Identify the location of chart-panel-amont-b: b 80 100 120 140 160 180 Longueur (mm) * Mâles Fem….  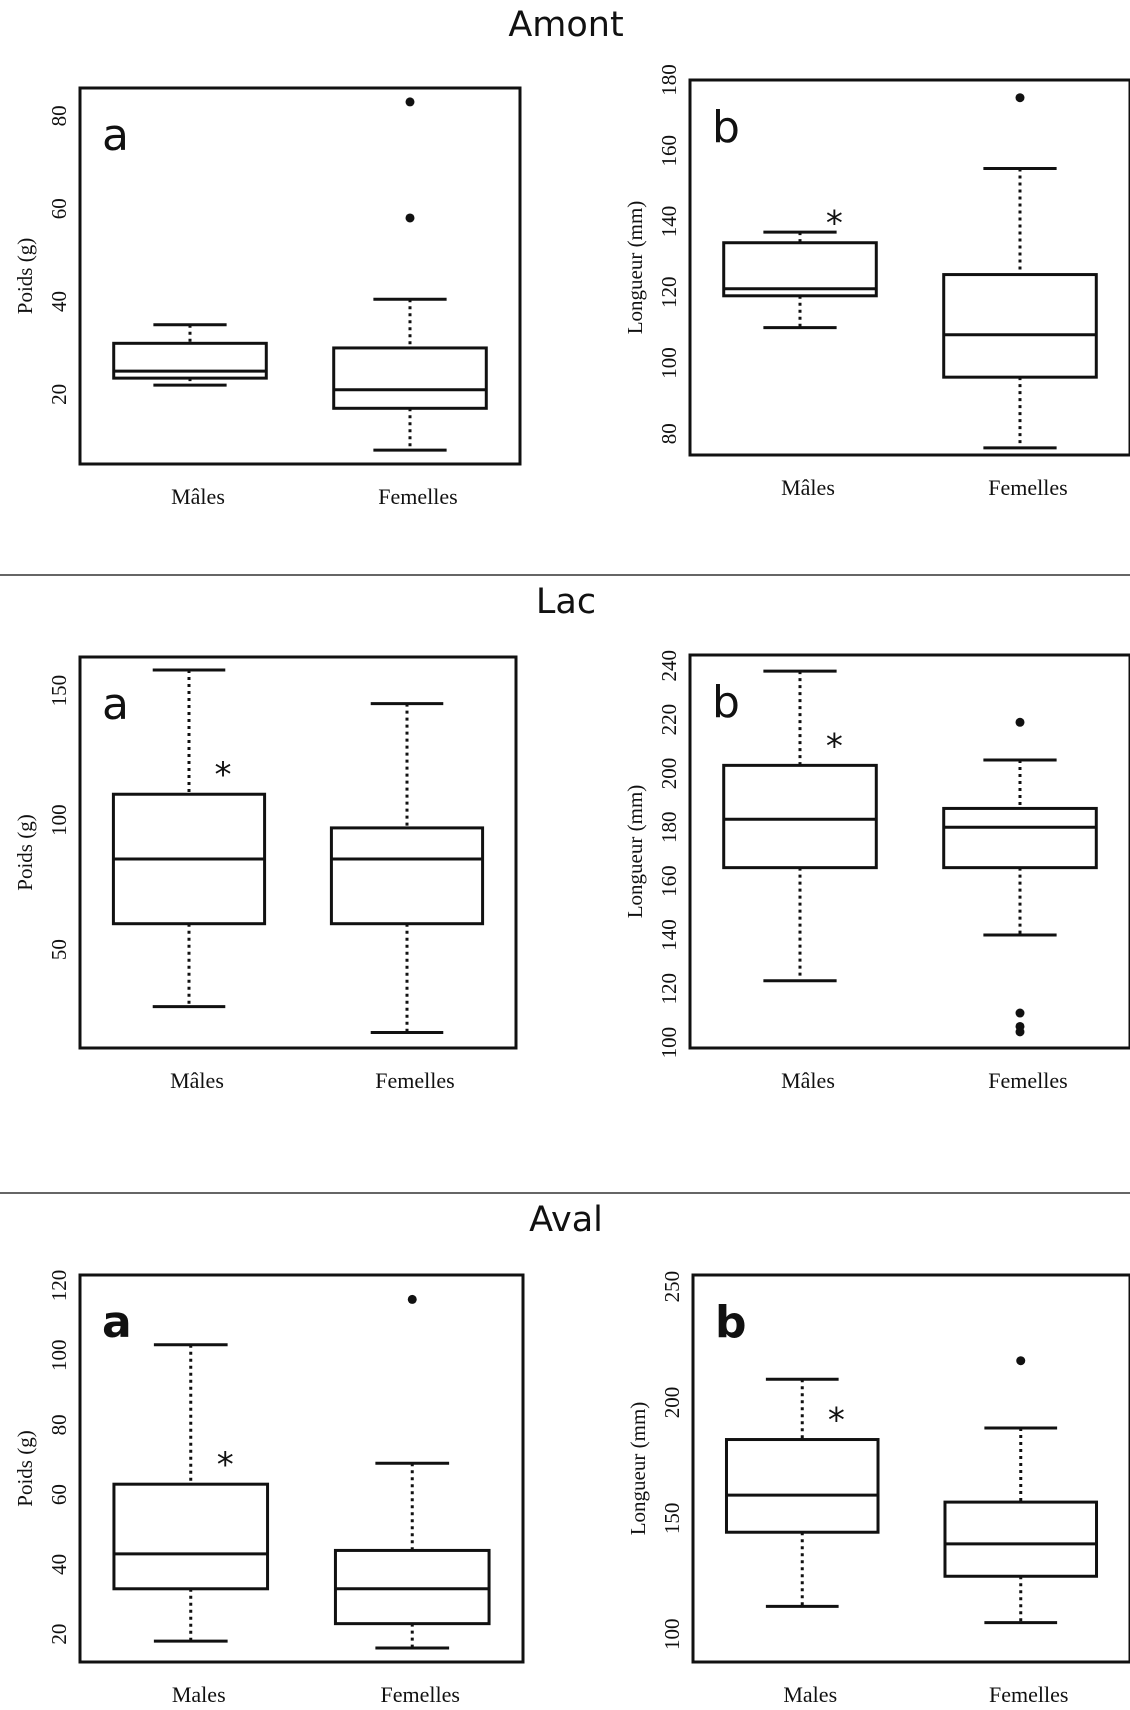
(876, 282).